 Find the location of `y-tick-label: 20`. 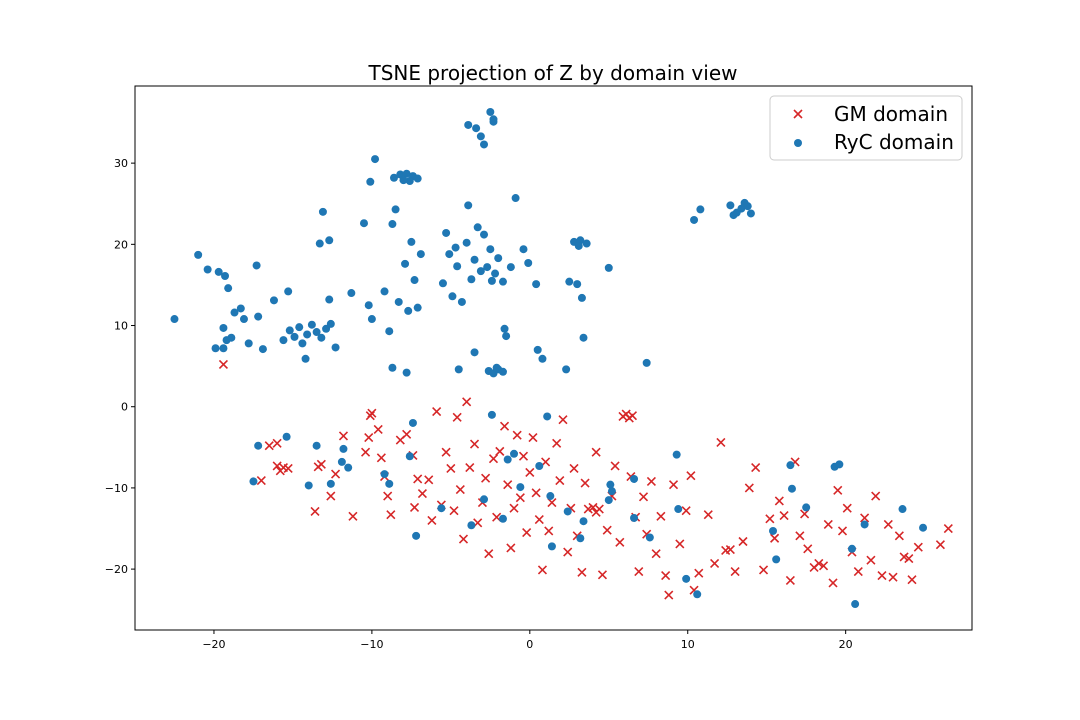

y-tick-label: 20 is located at coordinates (121, 244).